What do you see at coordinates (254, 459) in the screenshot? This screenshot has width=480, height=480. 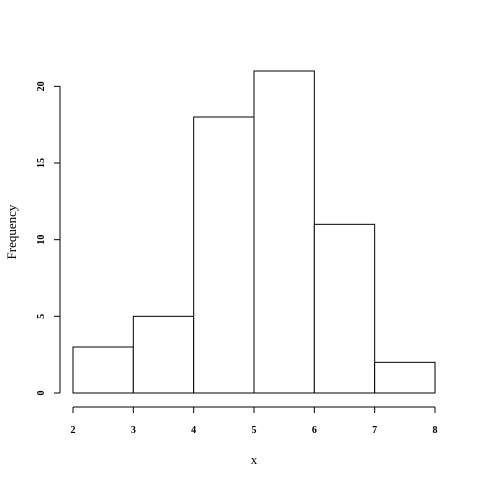 I see `x-axis-title: x` at bounding box center [254, 459].